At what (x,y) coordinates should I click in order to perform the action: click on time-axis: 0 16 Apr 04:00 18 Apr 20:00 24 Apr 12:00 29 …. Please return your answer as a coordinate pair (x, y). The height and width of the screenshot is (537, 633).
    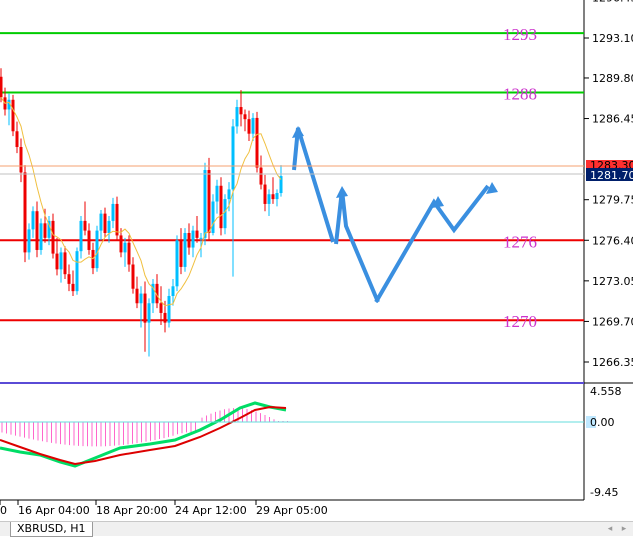
    Looking at the image, I should click on (164, 508).